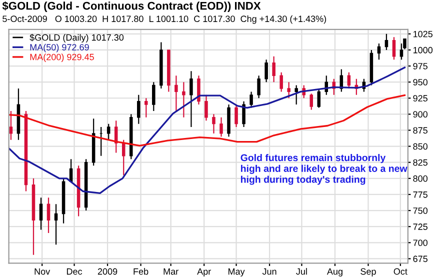 This screenshot has width=441, height=280. Describe the element at coordinates (422, 34) in the screenshot. I see `y-tick-label: 1025` at that location.